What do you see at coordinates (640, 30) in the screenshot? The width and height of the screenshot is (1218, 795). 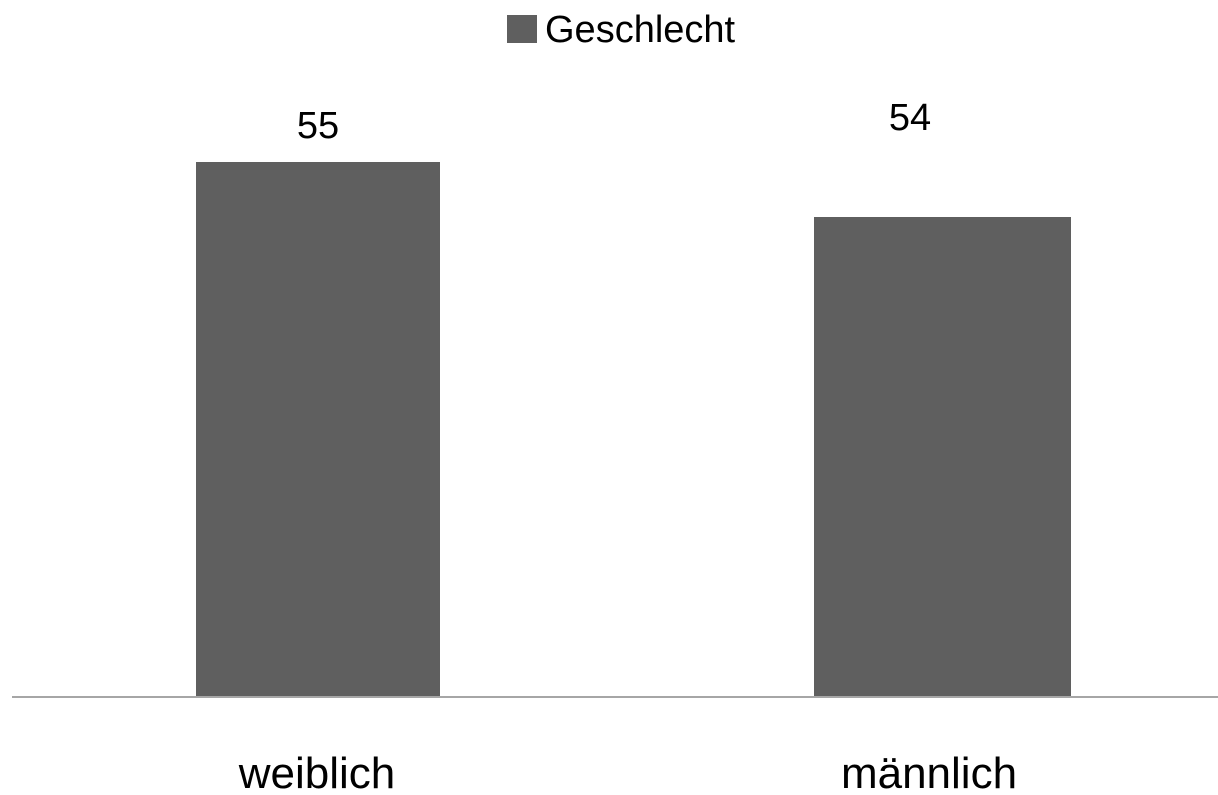 I see `legend-label-geschlecht: Geschlecht` at bounding box center [640, 30].